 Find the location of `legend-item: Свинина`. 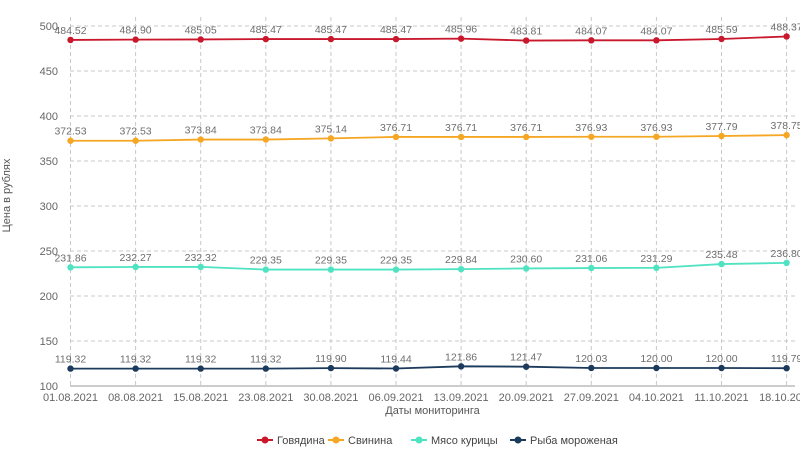

legend-item: Свинина is located at coordinates (360, 441).